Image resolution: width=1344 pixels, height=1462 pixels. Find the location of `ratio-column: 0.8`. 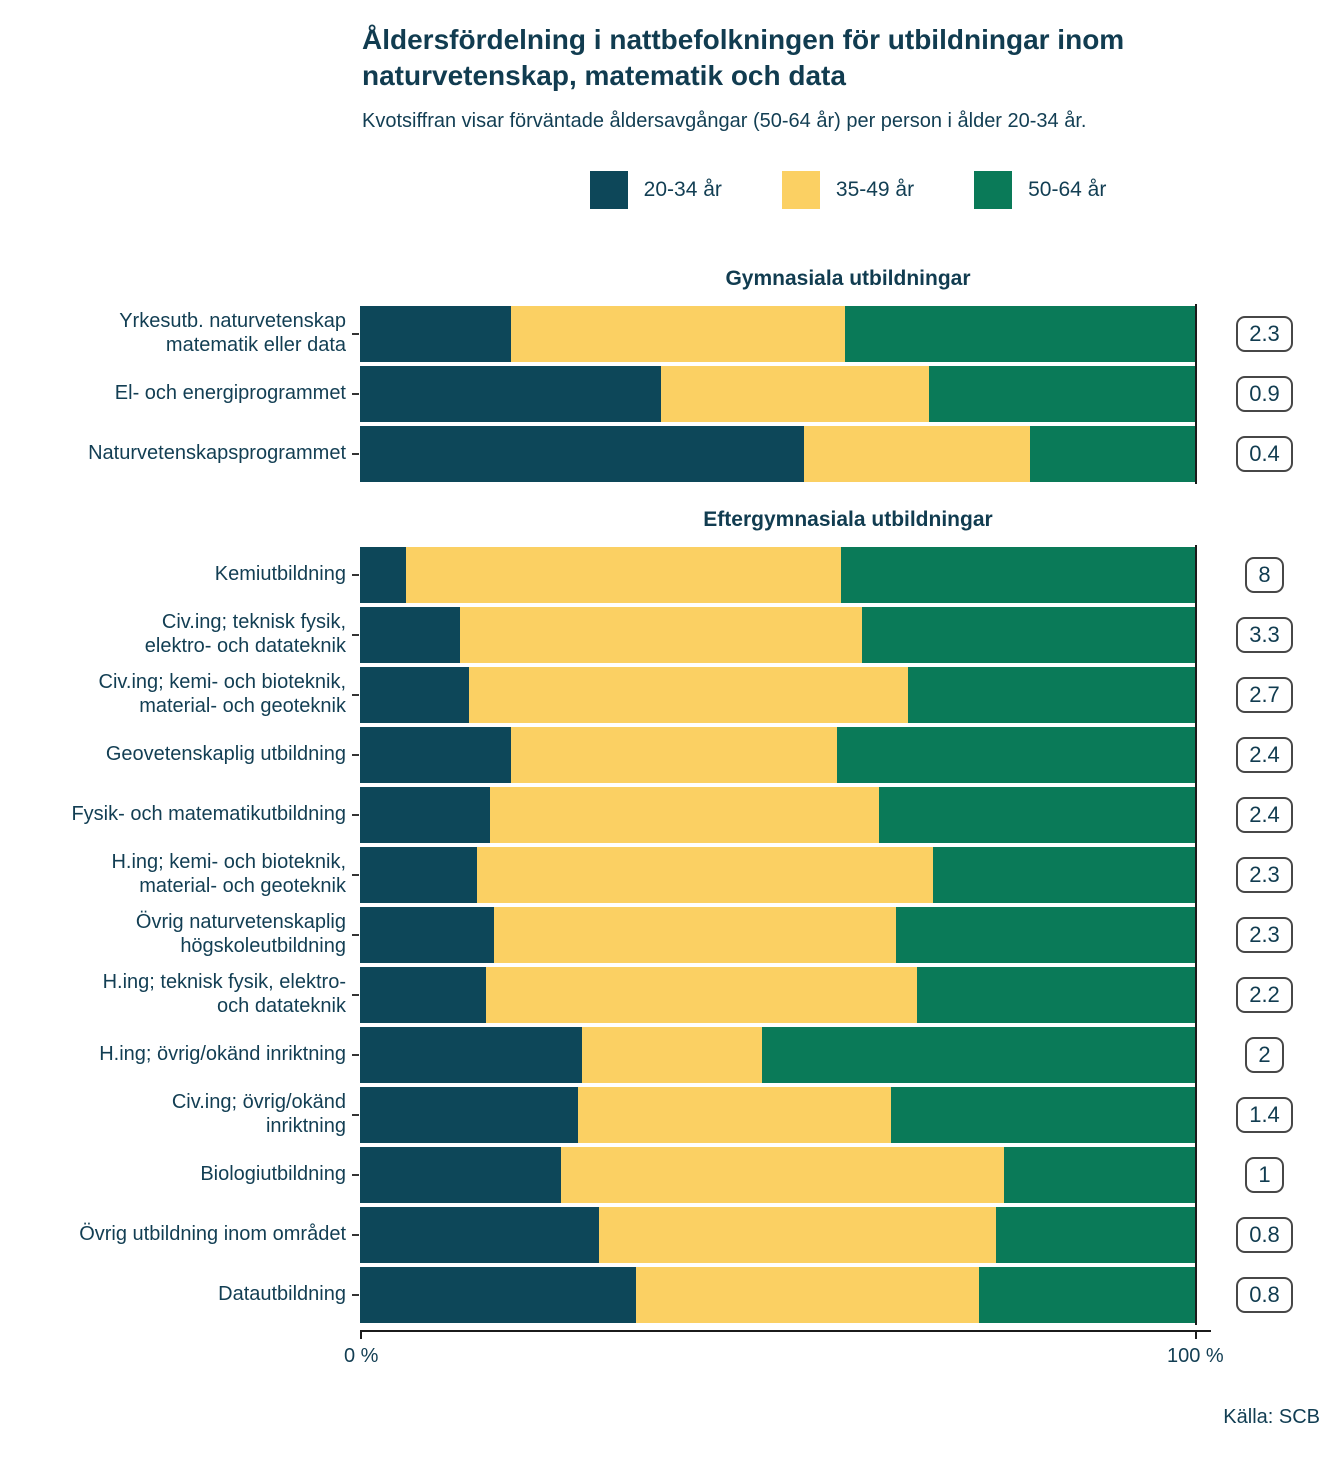

ratio-column: 0.8 is located at coordinates (1270, 1235).